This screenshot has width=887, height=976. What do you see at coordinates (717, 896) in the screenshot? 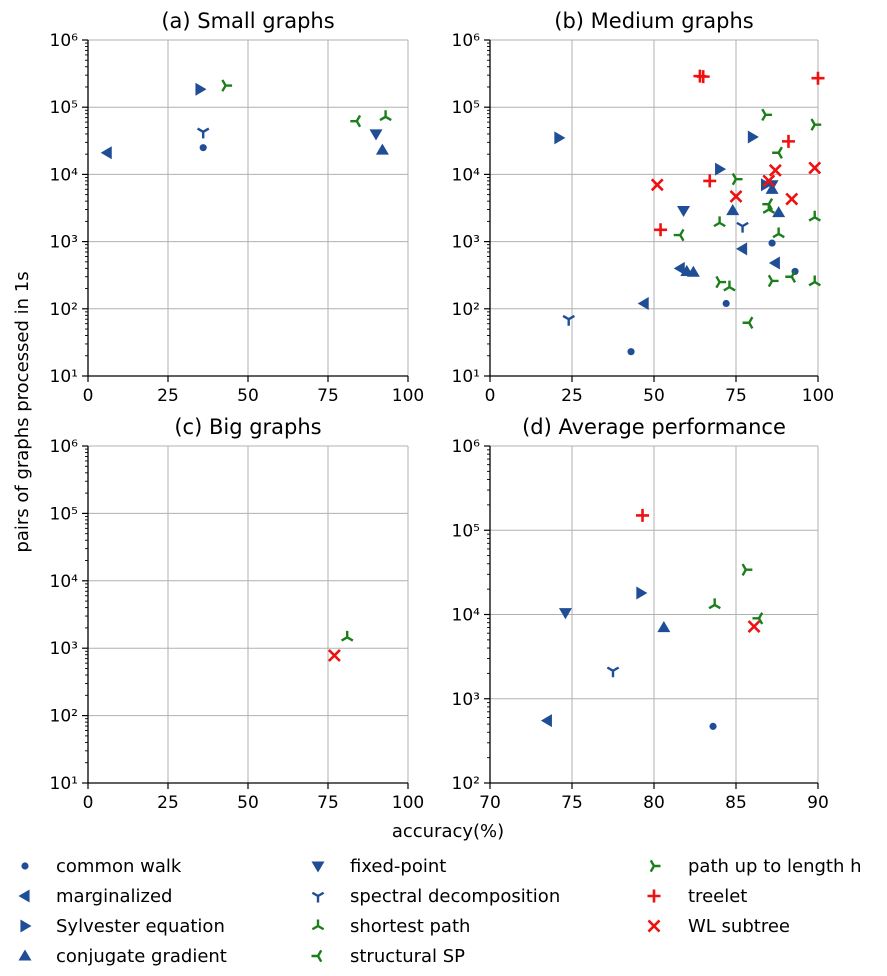
I see `legend-label: treelet` at bounding box center [717, 896].